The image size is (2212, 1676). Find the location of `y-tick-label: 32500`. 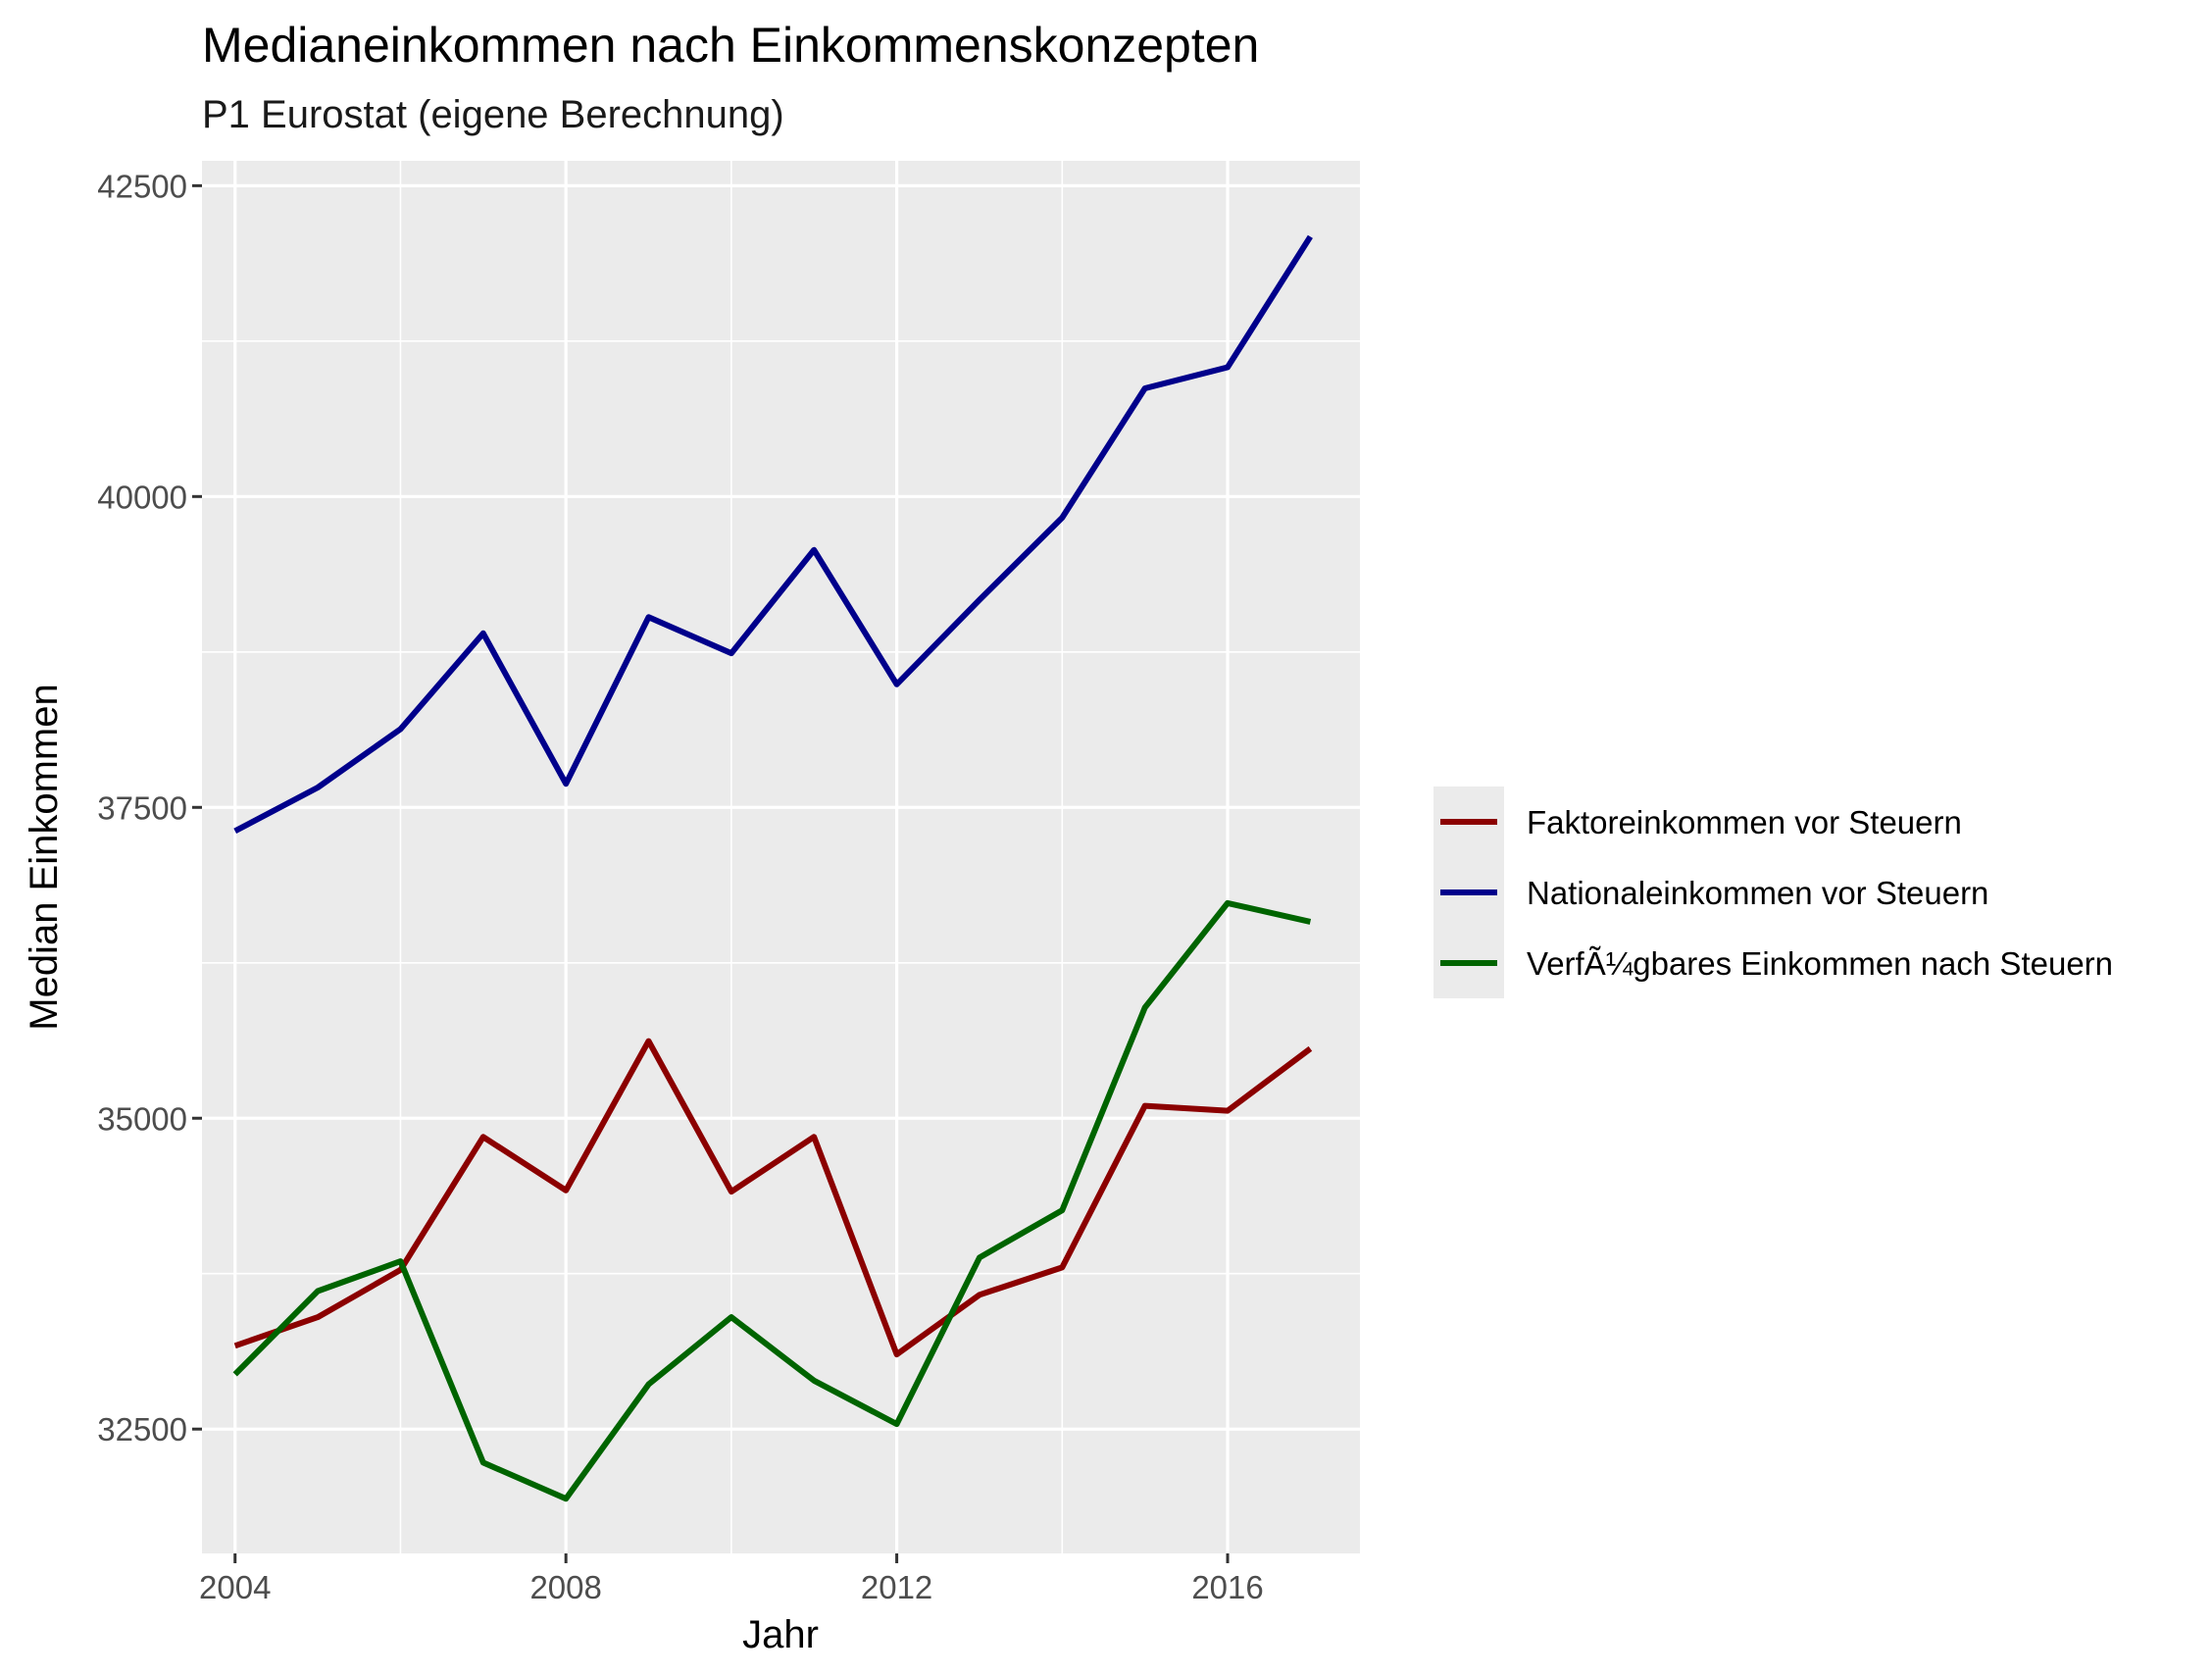

y-tick-label: 32500 is located at coordinates (142, 1429).